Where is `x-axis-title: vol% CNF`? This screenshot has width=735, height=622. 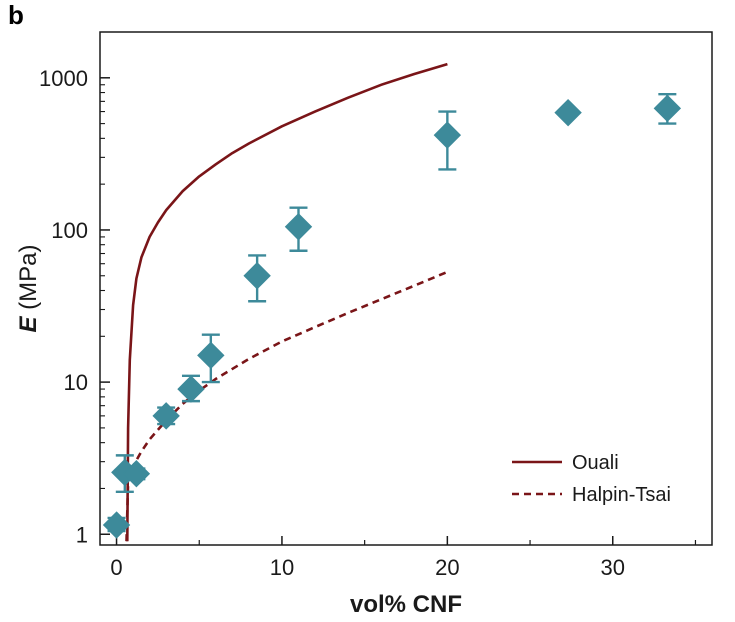 x-axis-title: vol% CNF is located at coordinates (406, 604).